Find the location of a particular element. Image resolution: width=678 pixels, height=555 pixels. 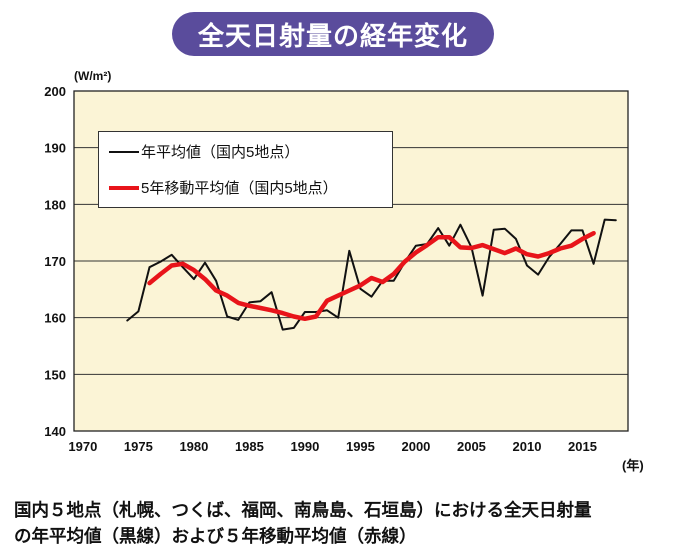

legend-item-moving-average: 5年移動平均値（国内5地点） is located at coordinates (223, 187).